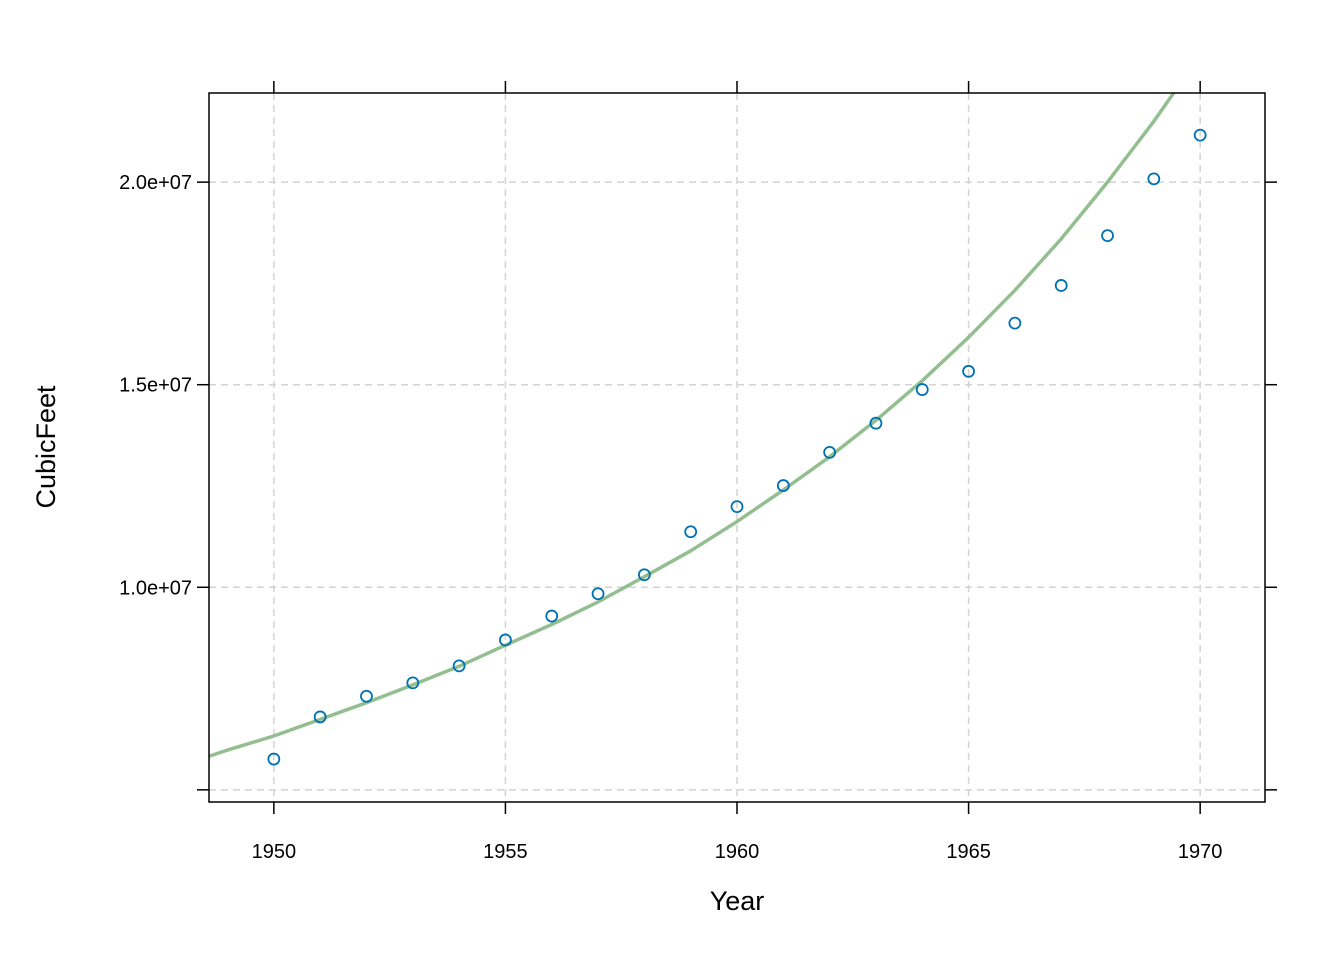  Describe the element at coordinates (274, 852) in the screenshot. I see `x-tick-label: 1950` at that location.